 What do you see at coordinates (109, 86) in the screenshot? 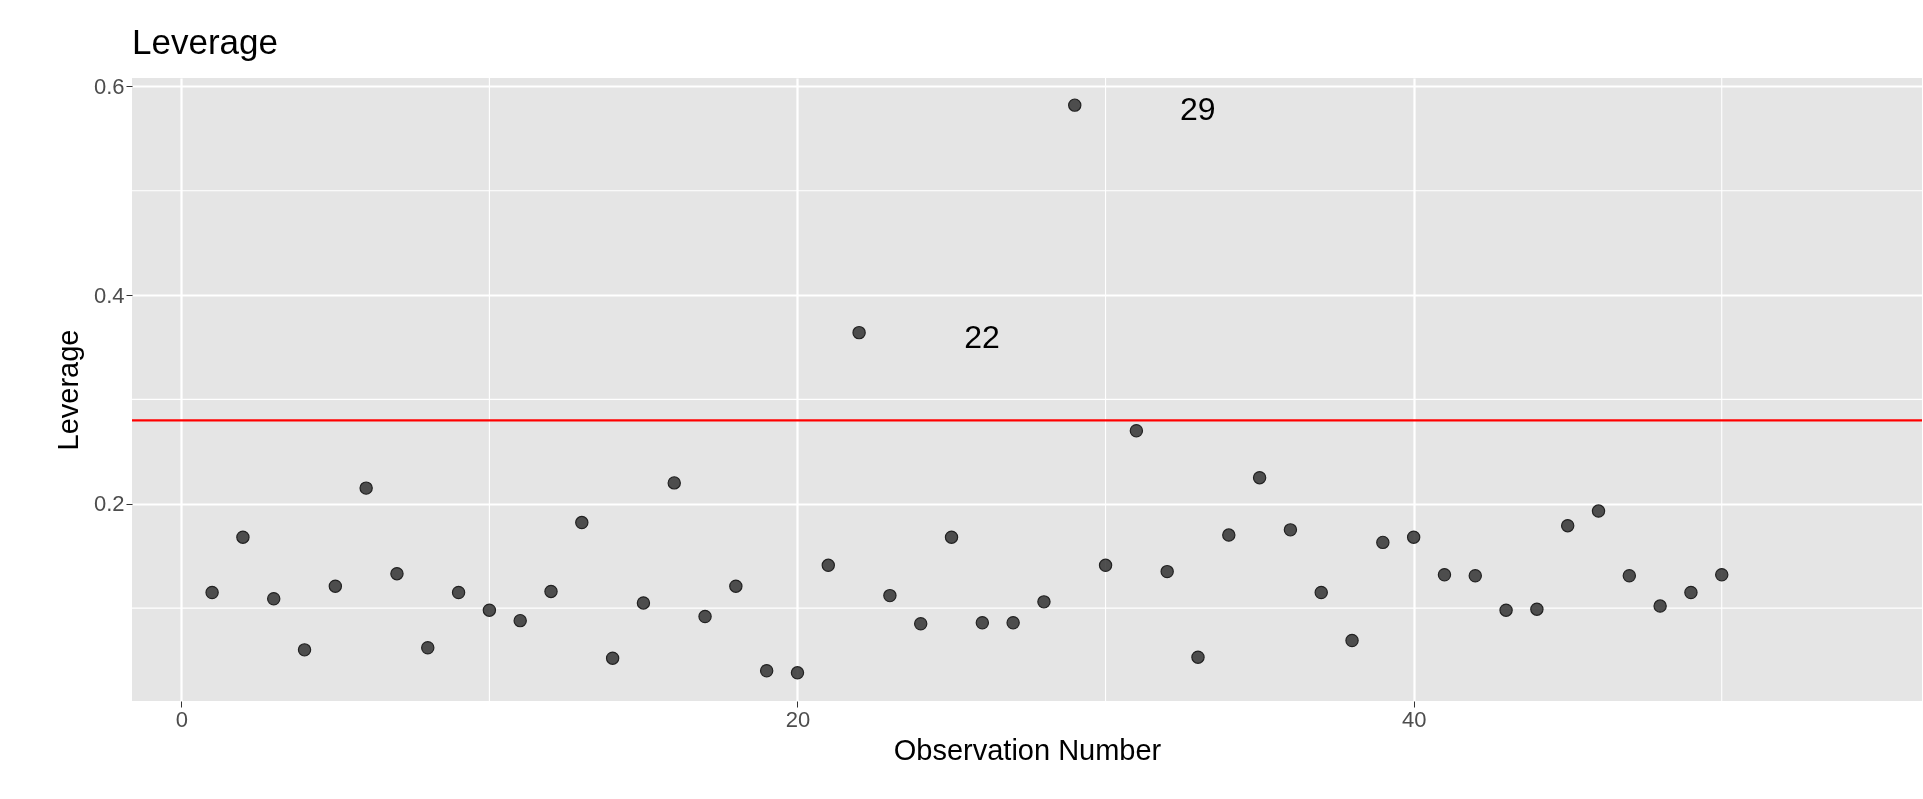
I see `y-tick-label: 0.6` at bounding box center [109, 86].